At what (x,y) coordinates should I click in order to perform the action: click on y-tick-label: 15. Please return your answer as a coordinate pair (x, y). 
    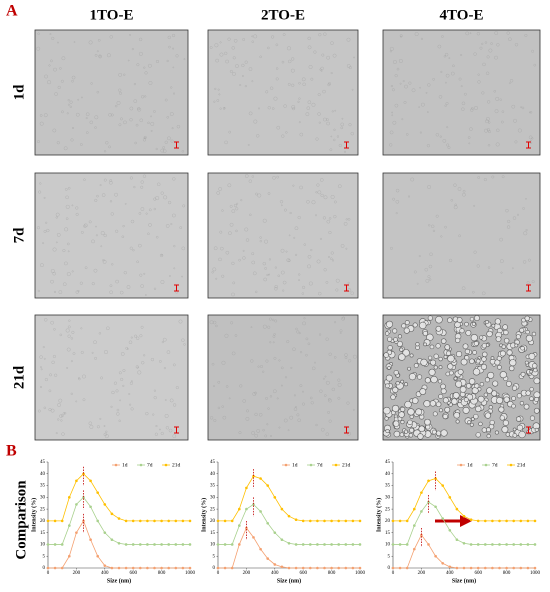
    Looking at the image, I should click on (388, 533).